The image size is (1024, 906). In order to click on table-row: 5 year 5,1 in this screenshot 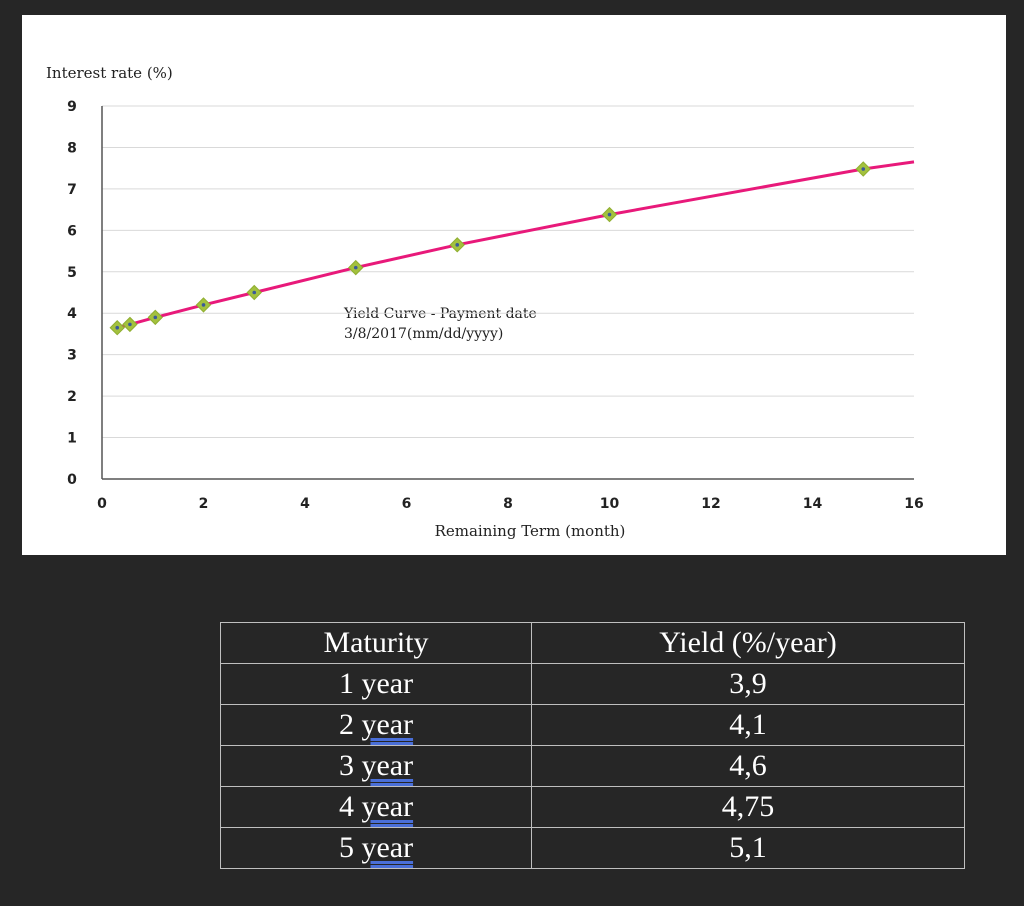, I will do `click(592, 848)`.